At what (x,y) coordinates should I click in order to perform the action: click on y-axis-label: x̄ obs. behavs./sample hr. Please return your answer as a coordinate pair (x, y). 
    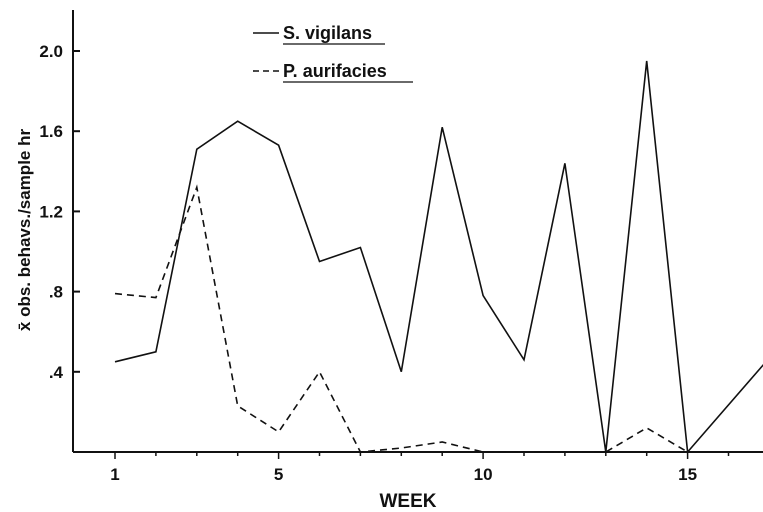
    Looking at the image, I should click on (24, 230).